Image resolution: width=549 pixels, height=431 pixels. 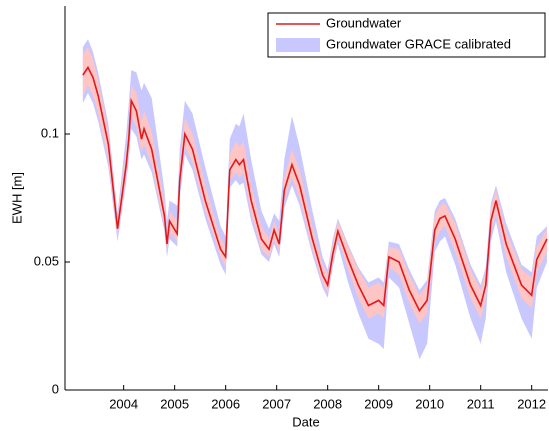 What do you see at coordinates (276, 403) in the screenshot?
I see `x-tick-label: 2007` at bounding box center [276, 403].